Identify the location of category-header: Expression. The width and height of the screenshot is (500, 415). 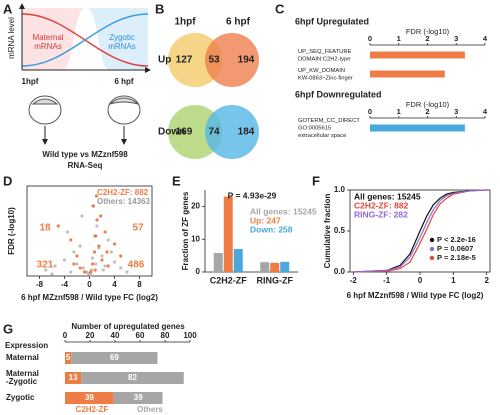
(26, 345).